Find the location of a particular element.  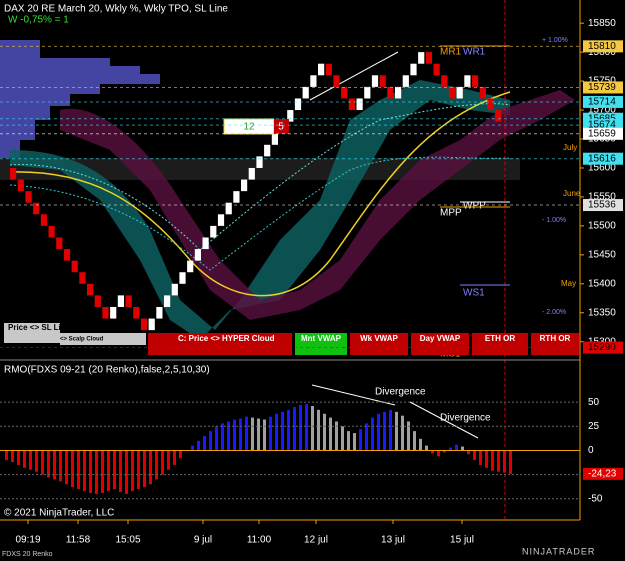

x-tick-label: 09:19 is located at coordinates (27, 540).